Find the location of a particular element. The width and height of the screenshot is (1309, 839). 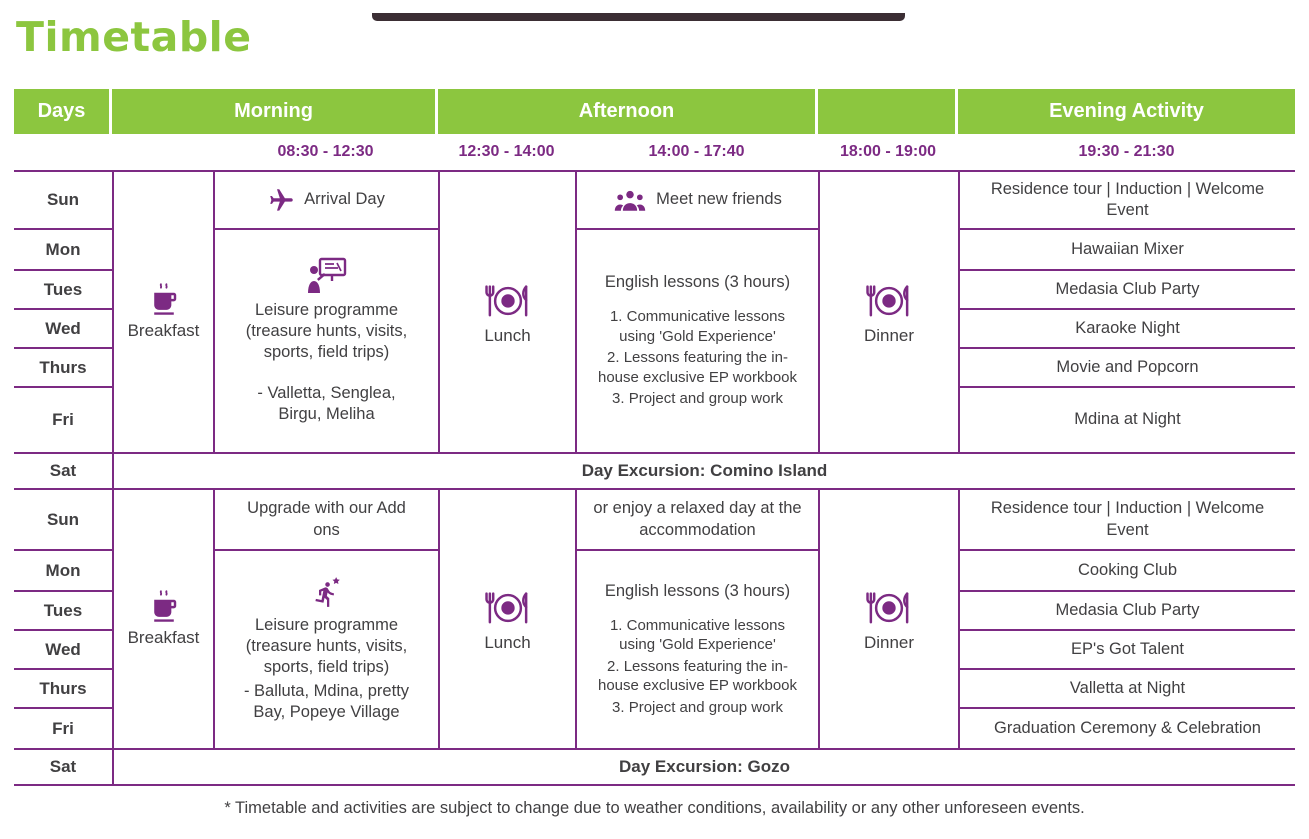

day-label-week1-mon: Mon is located at coordinates (63, 250).